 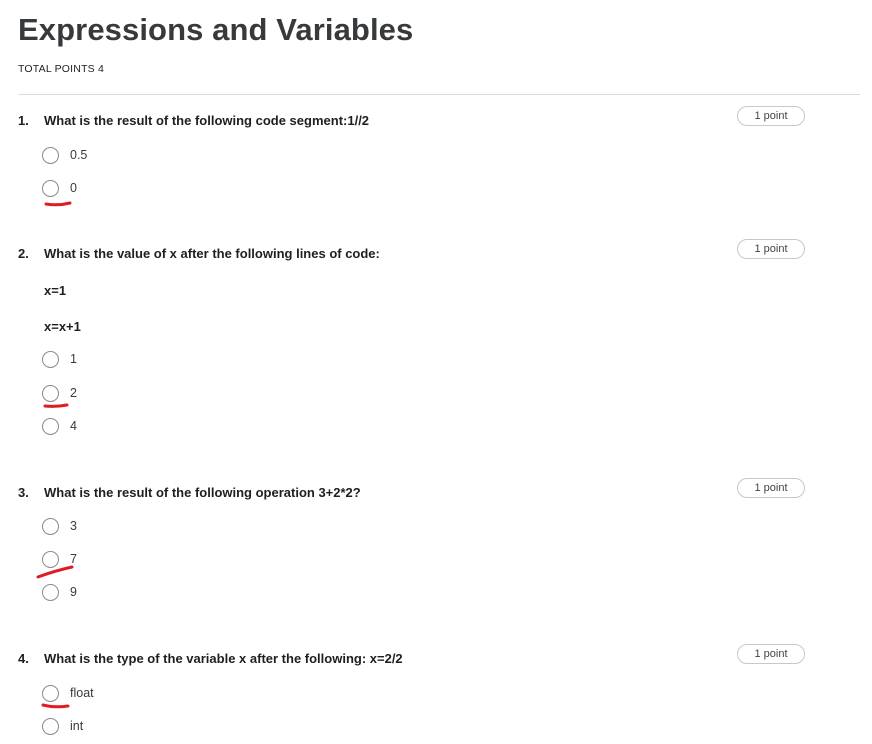 What do you see at coordinates (62, 326) in the screenshot?
I see `code-line: x=x+1` at bounding box center [62, 326].